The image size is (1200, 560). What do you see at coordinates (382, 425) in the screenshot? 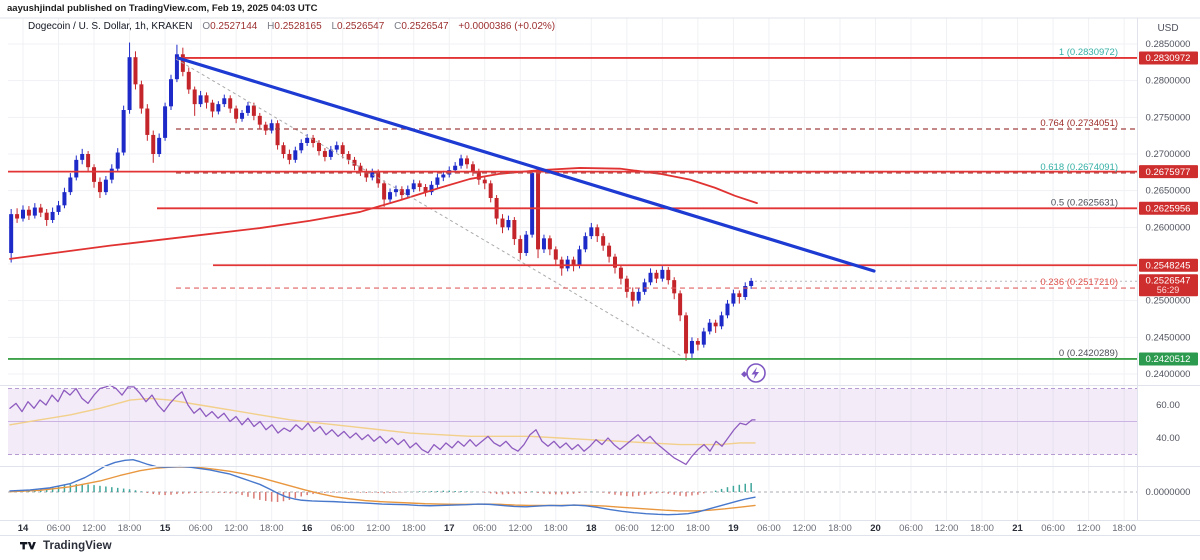
I see `rsi-indicator` at bounding box center [382, 425].